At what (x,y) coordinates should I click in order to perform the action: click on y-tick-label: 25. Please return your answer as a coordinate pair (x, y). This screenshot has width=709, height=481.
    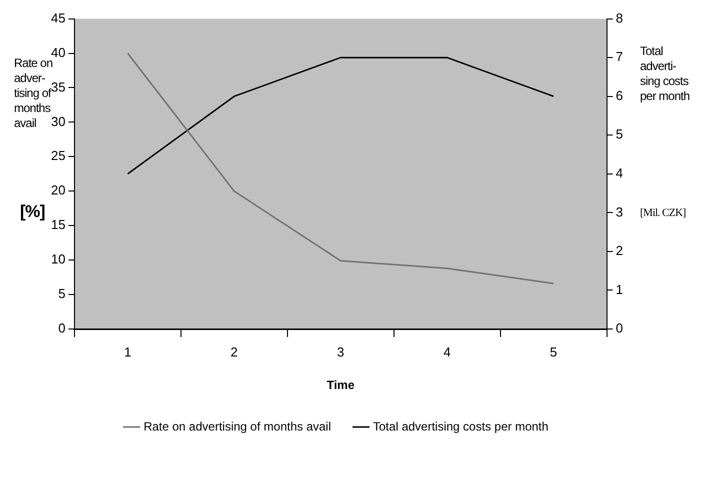
    Looking at the image, I should click on (58, 156).